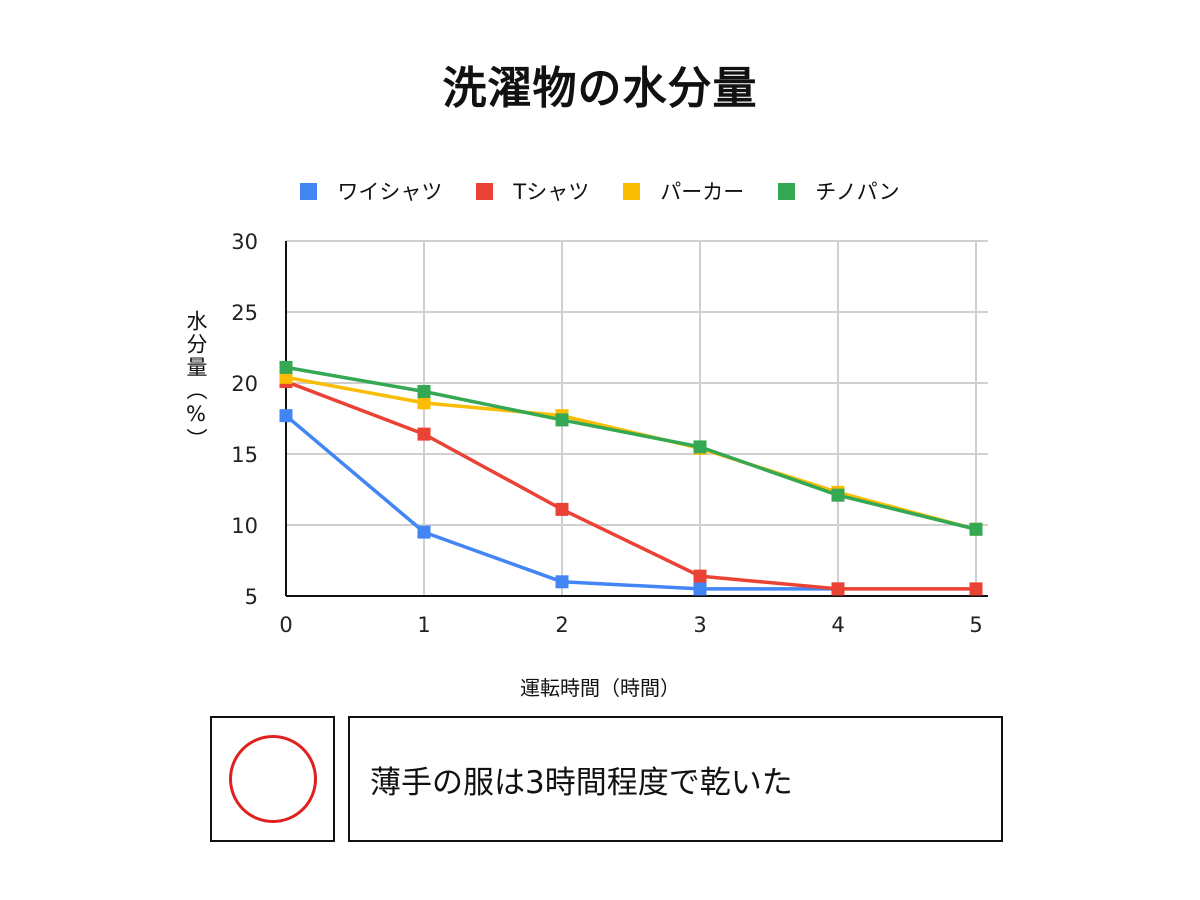  I want to click on circle-mark-icon, so click(272, 779).